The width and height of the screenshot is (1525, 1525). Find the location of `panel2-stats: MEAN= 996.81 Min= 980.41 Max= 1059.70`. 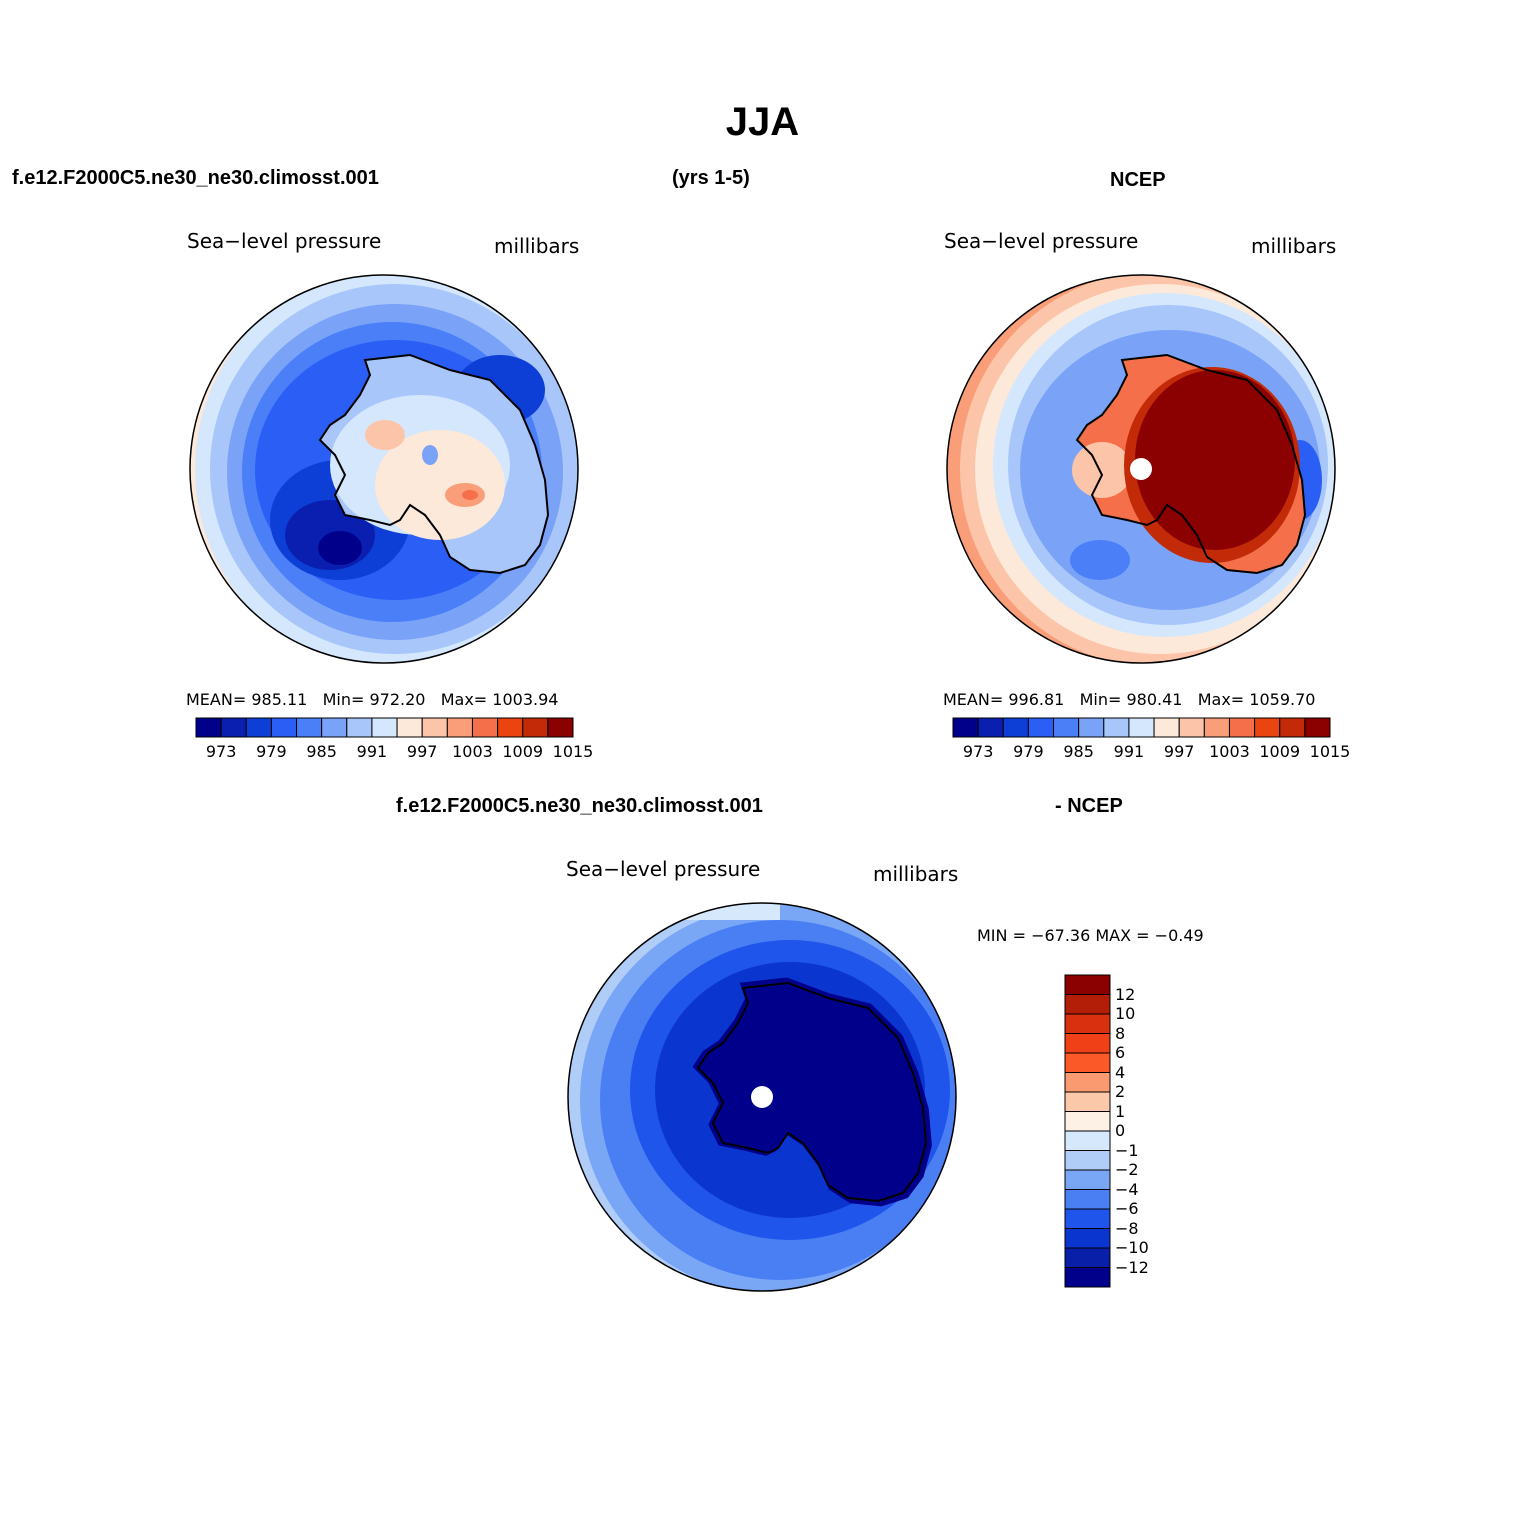

panel2-stats: MEAN= 996.81 Min= 980.41 Max= 1059.70 is located at coordinates (1129, 699).